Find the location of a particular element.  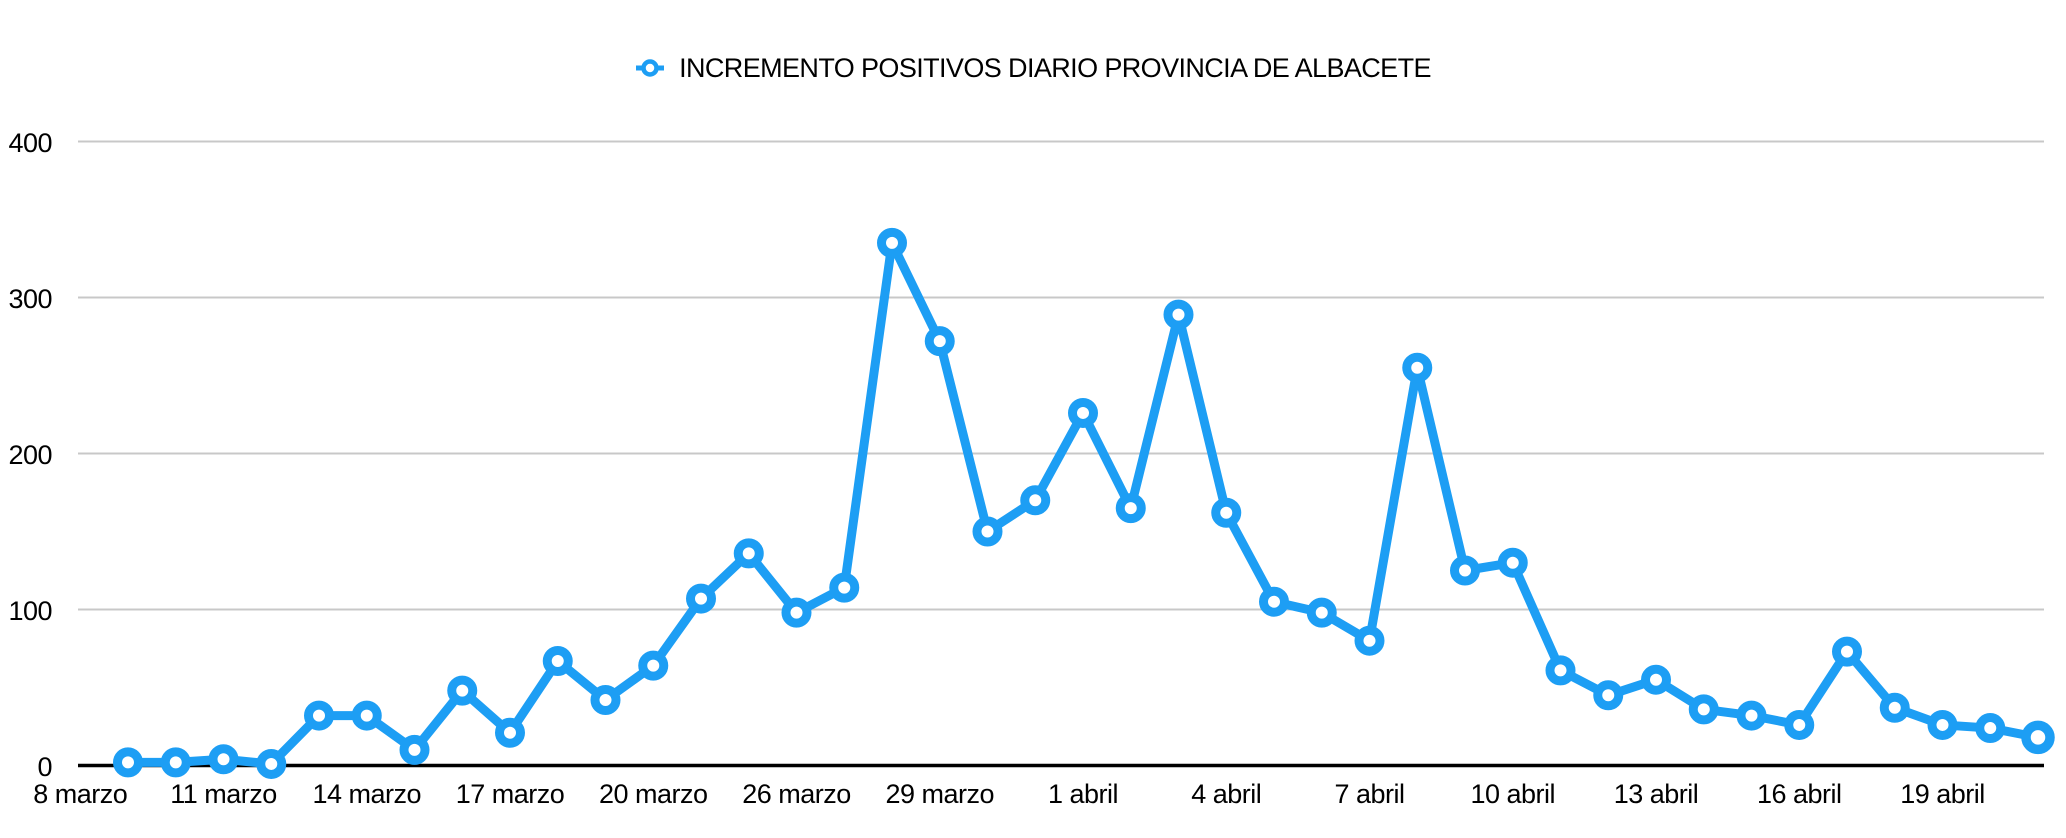

x-axis-tick-label: 13 abril is located at coordinates (1656, 794).